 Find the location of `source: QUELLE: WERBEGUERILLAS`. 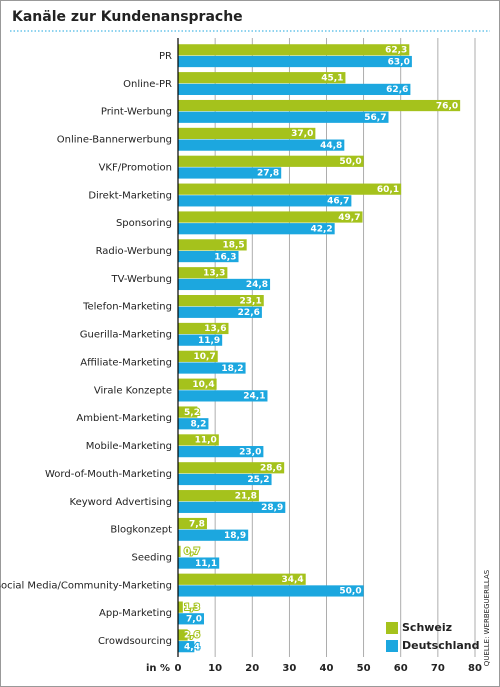

source: QUELLE: WERBEGUERILLAS is located at coordinates (487, 617).